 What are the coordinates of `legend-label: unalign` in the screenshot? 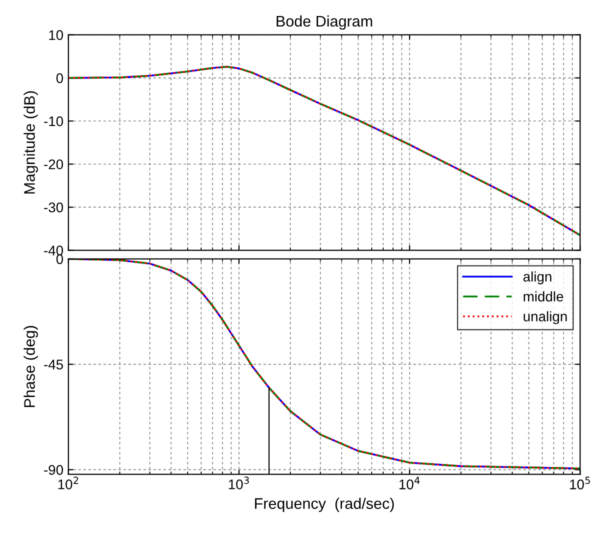 It's located at (545, 317).